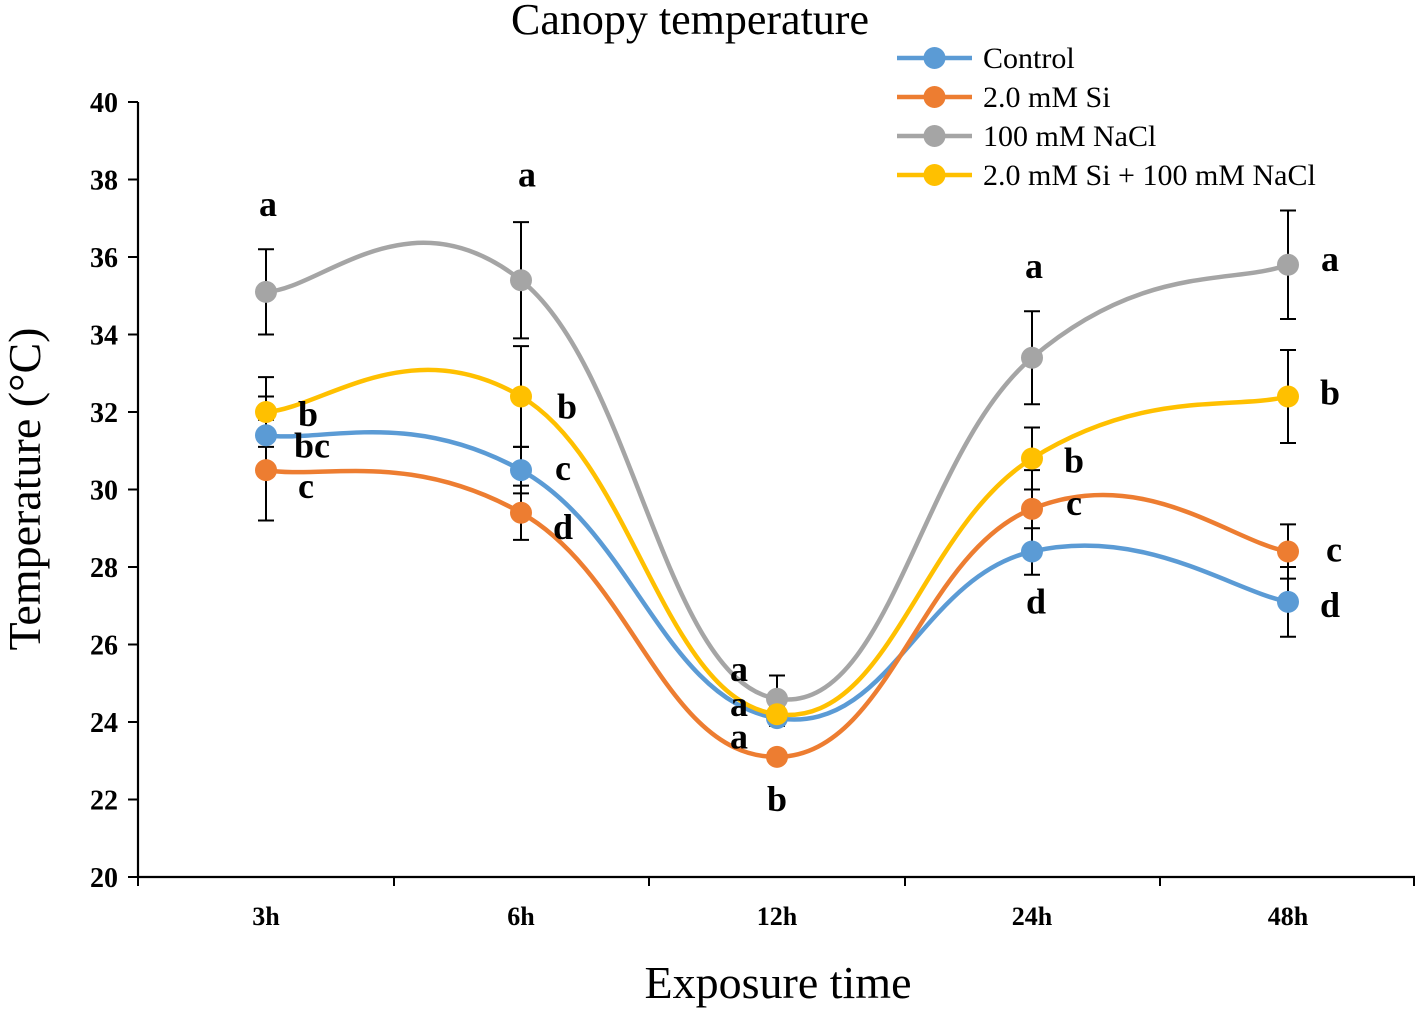 The width and height of the screenshot is (1417, 1010). I want to click on y-tick-label: 38, so click(104, 181).